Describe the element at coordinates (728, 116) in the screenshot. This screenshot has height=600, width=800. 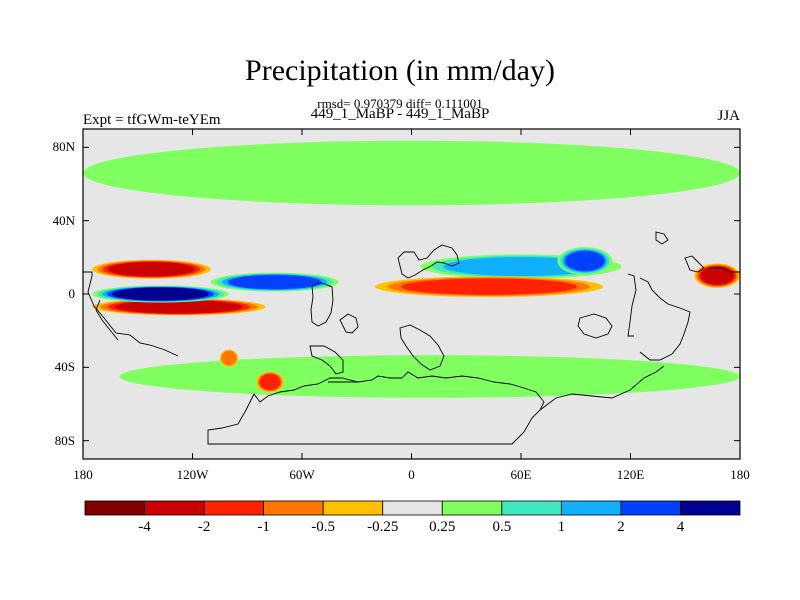
I see `season-label: JJA` at that location.